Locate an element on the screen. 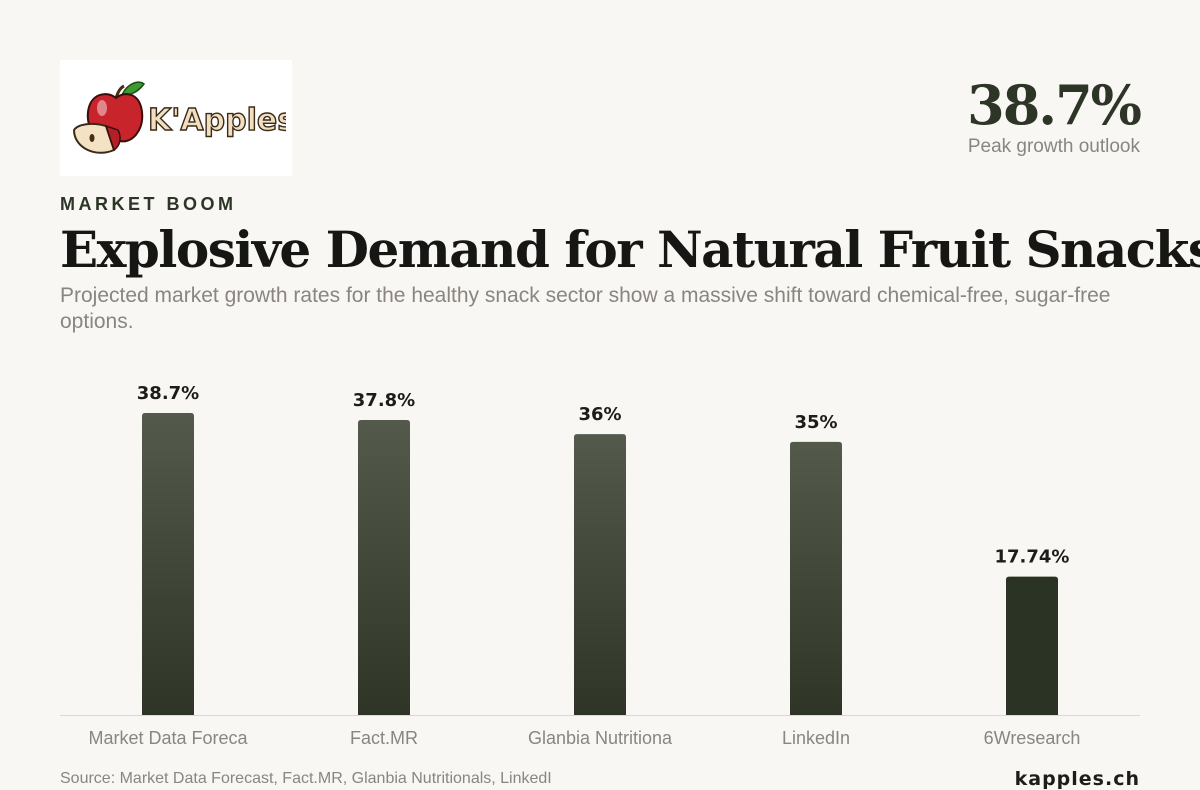  category-label-3: LinkedIn is located at coordinates (816, 738).